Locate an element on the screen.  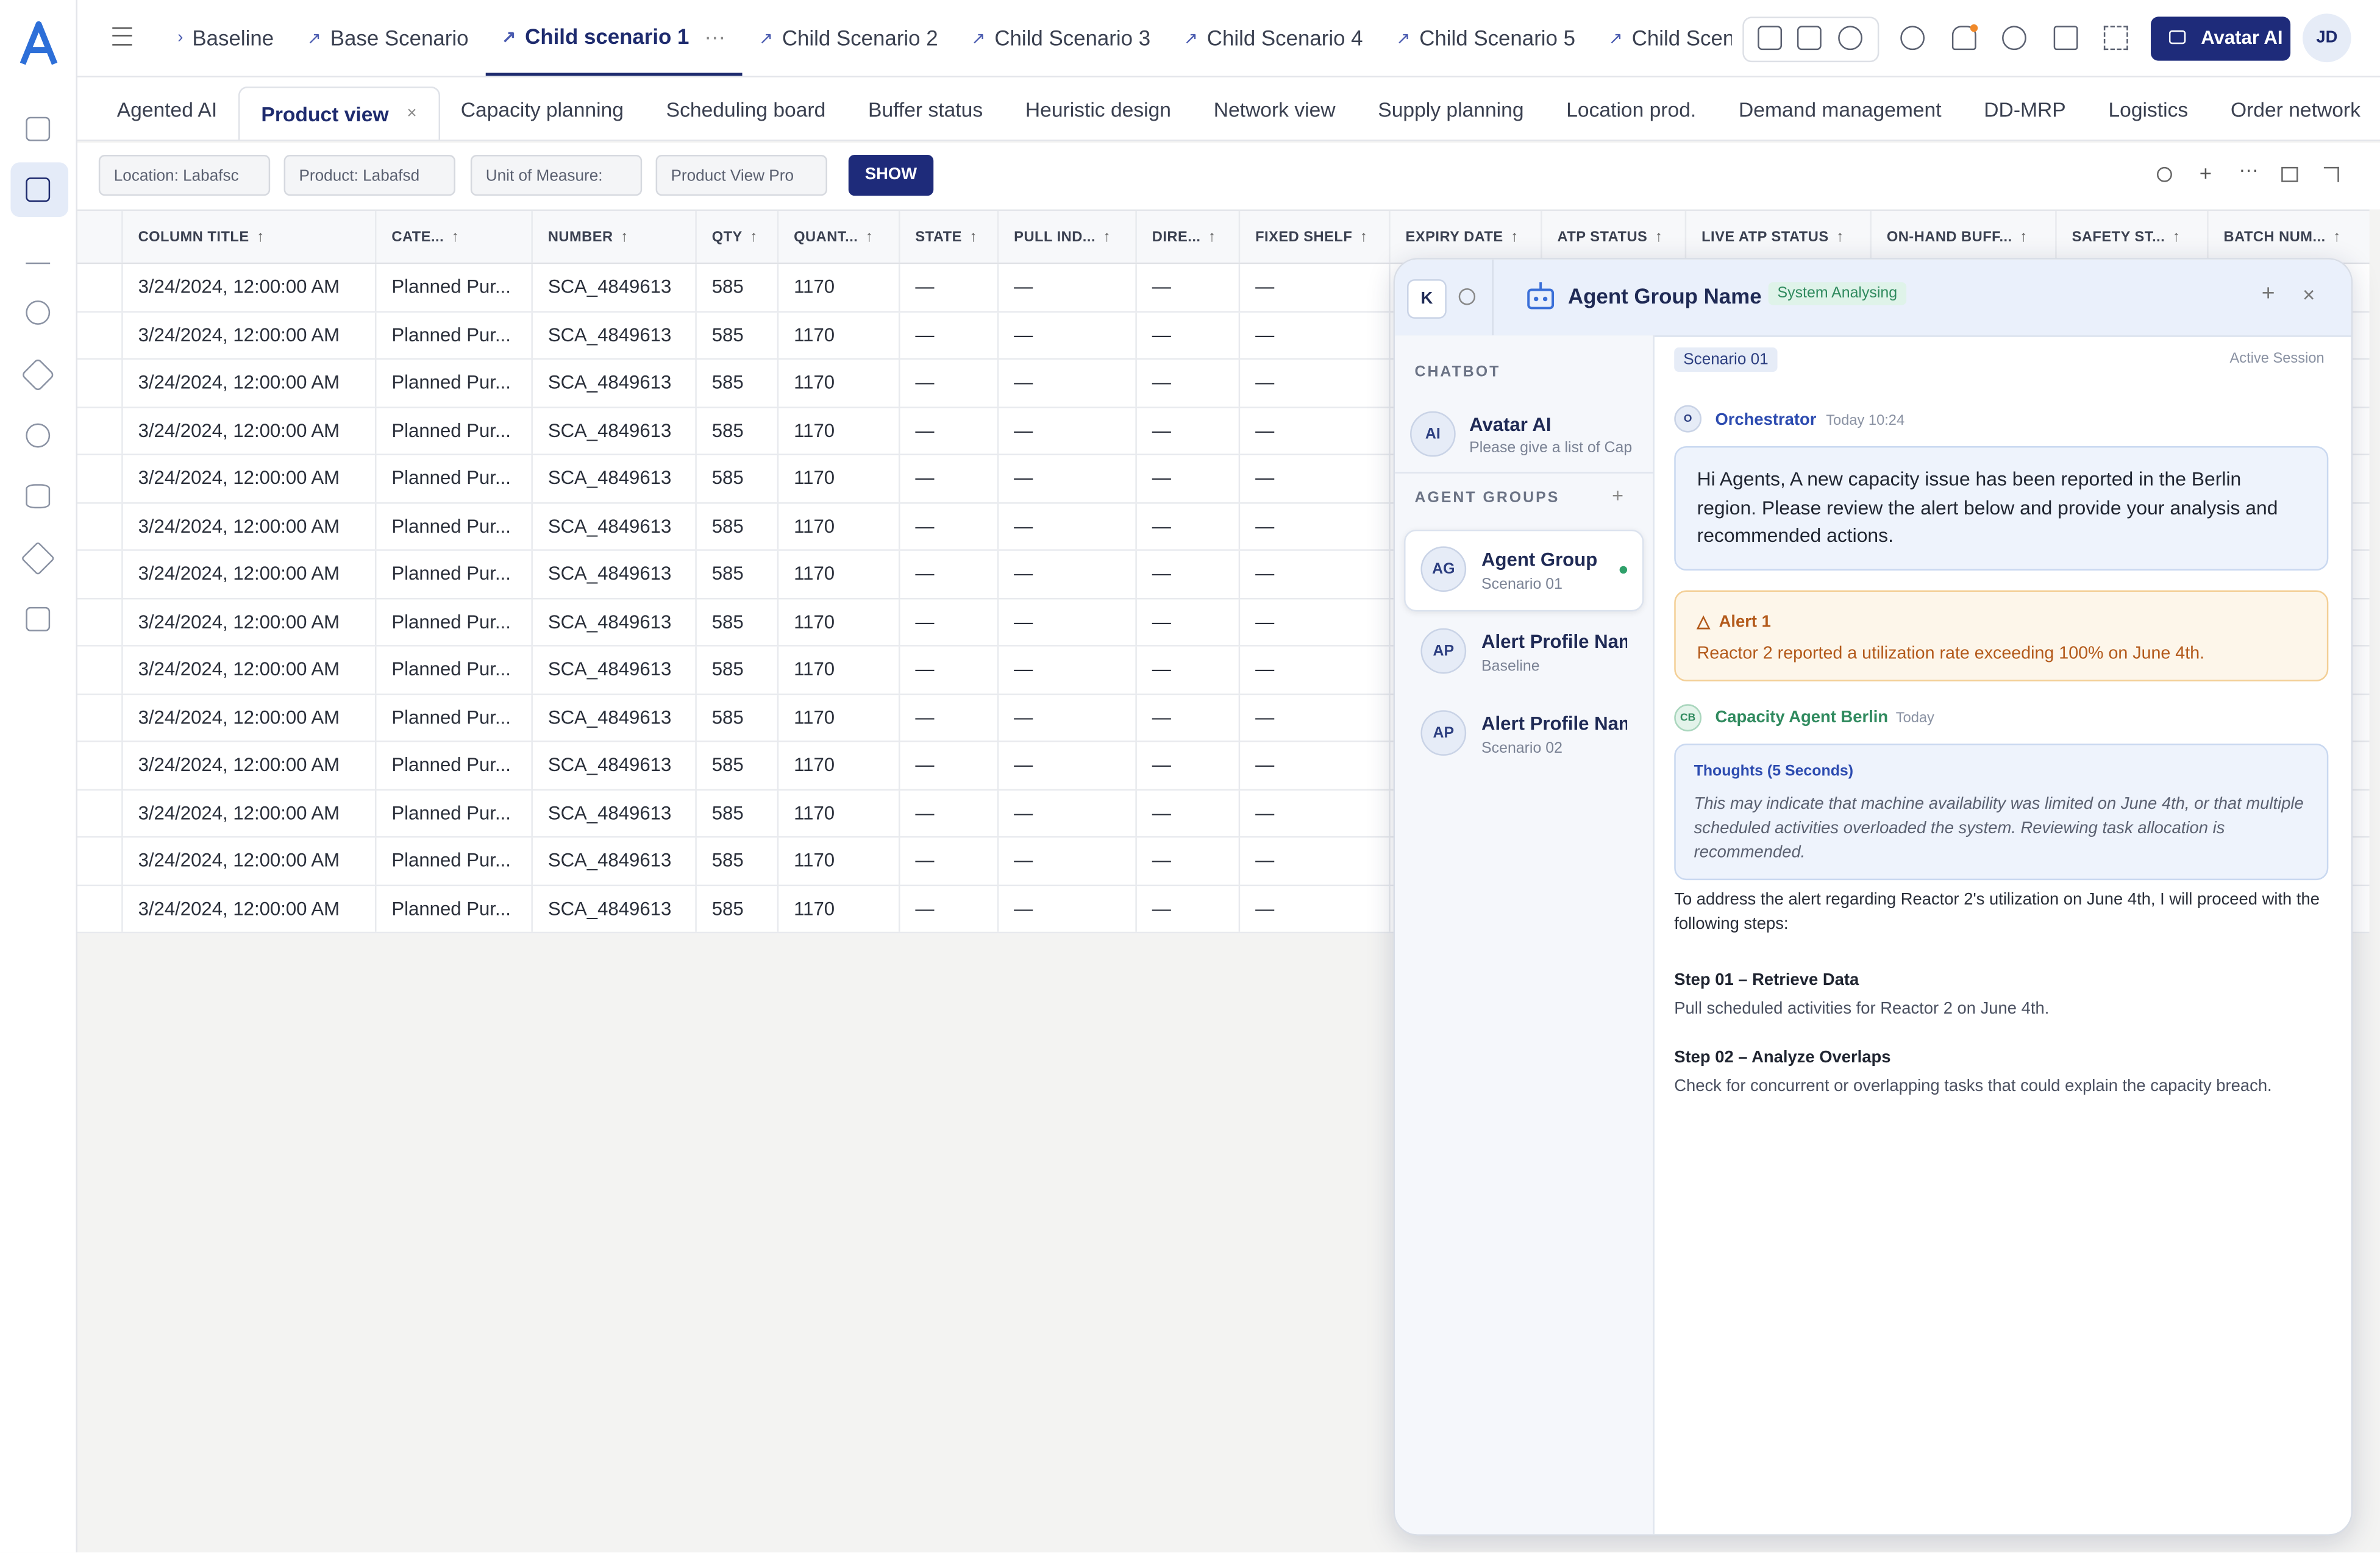
column-header: QTY ↑ is located at coordinates (736, 237).